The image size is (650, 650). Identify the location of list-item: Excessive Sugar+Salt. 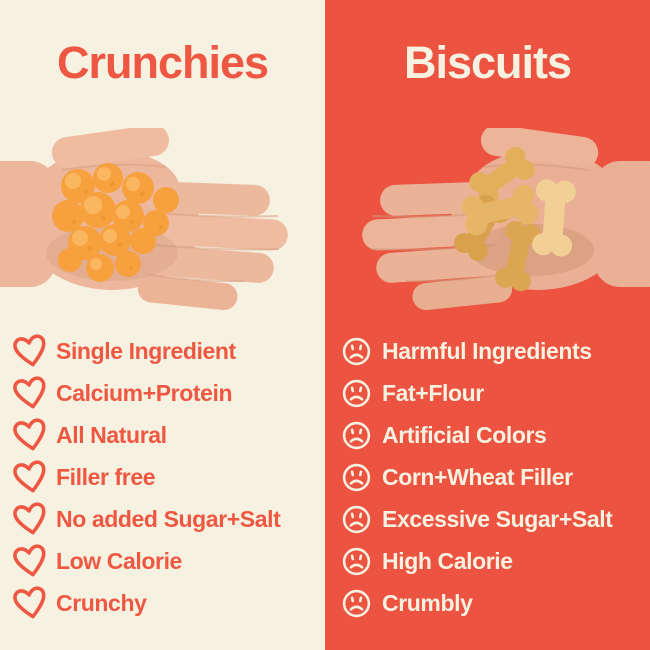
(487, 519).